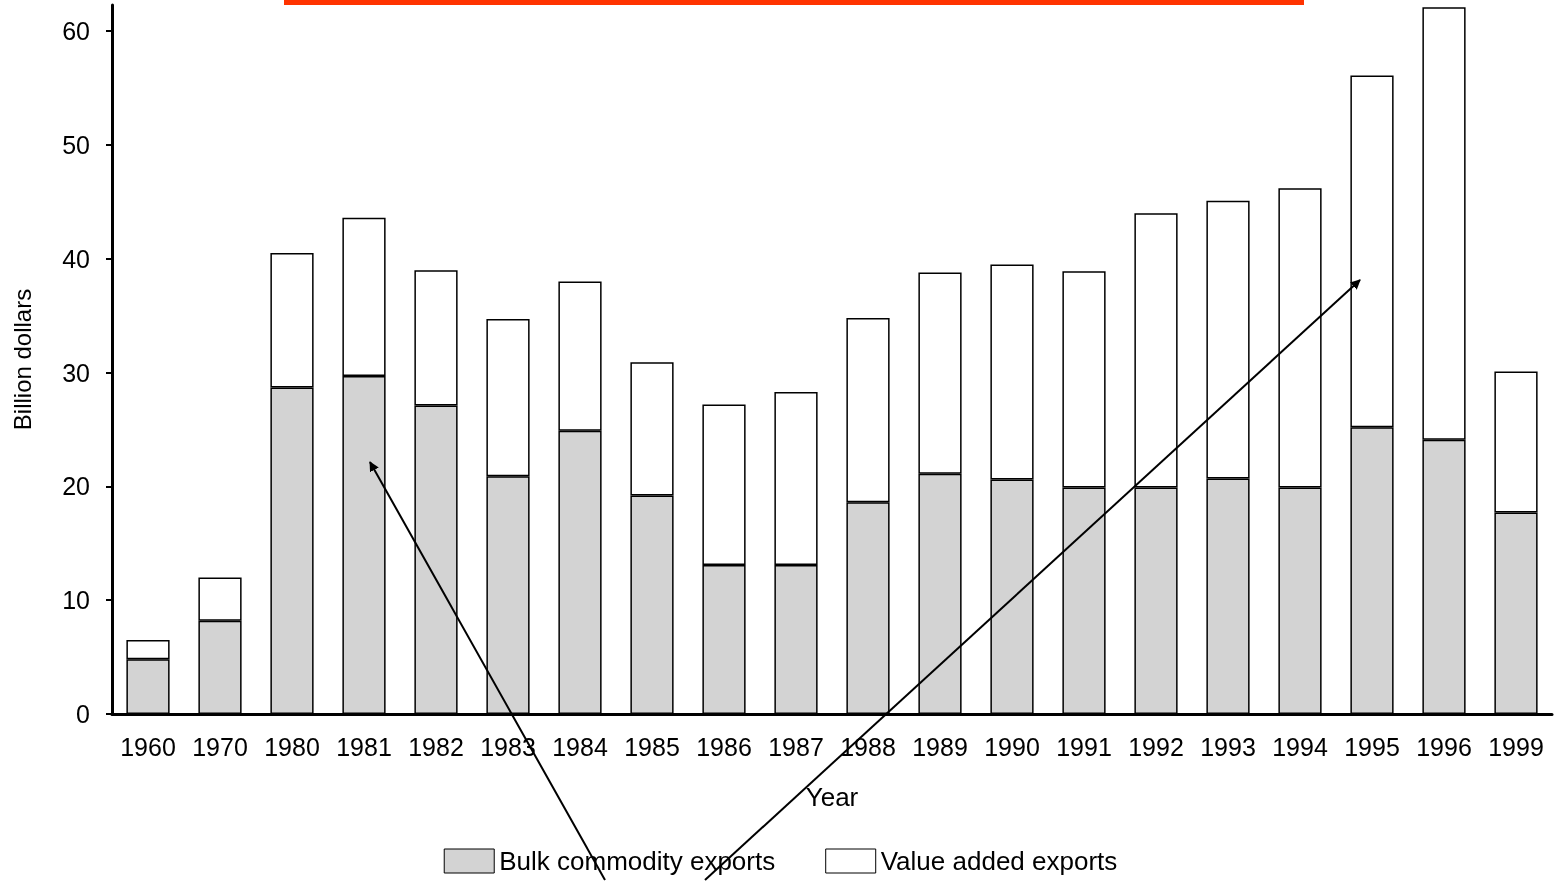 Image resolution: width=1561 pixels, height=881 pixels. I want to click on y-tick-label: 20, so click(76, 486).